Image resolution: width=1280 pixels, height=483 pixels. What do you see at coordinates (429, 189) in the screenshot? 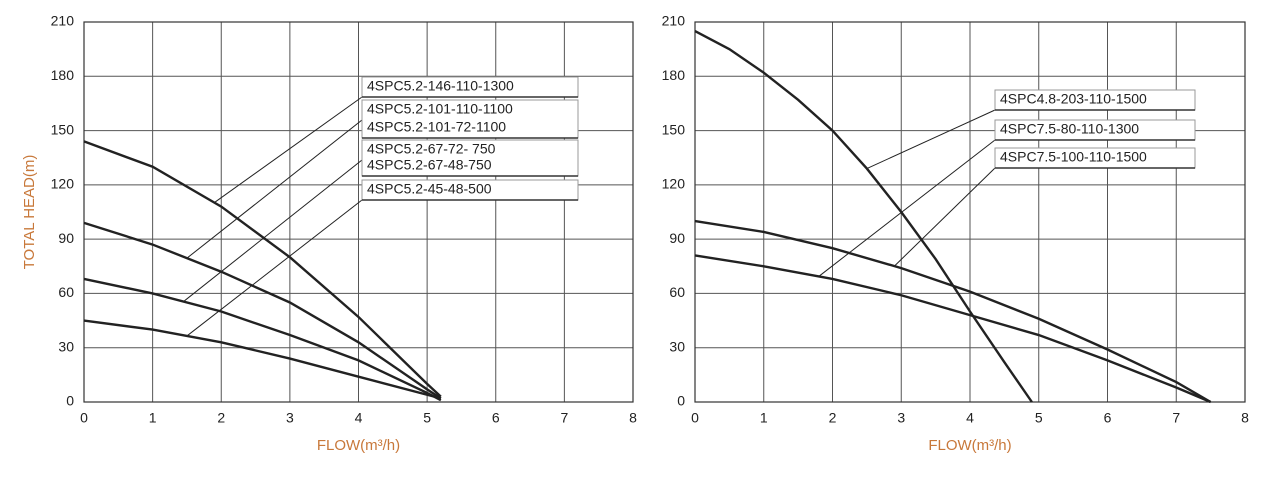
I see `series-label: 4SPC5.2-45-48-500` at bounding box center [429, 189].